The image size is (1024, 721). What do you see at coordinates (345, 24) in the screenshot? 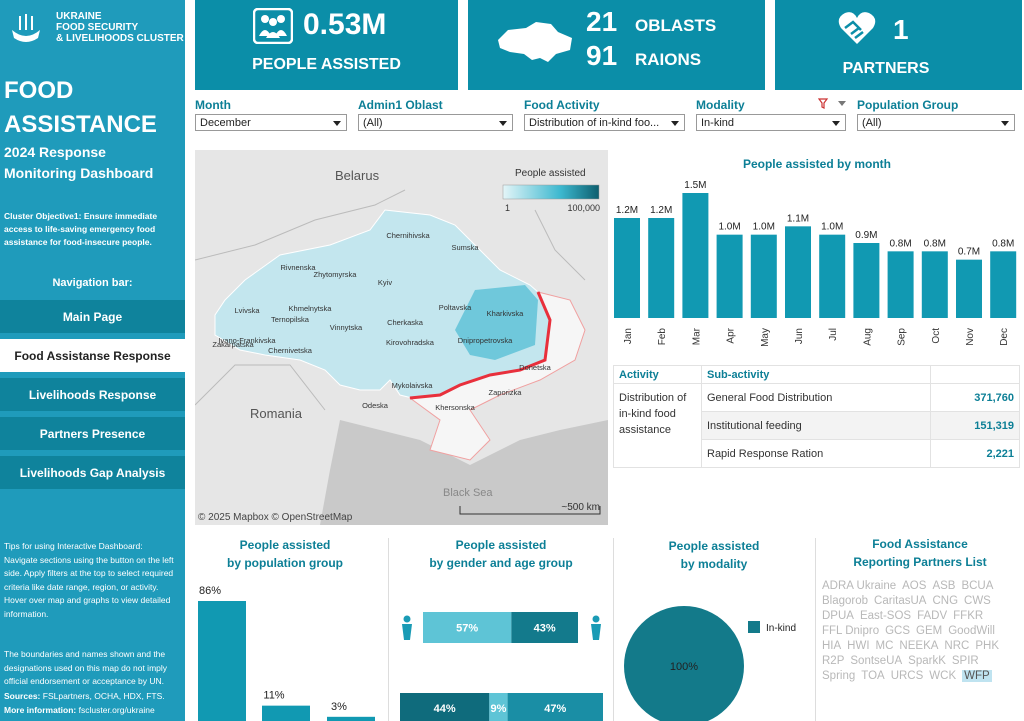
I see `kpi-value: 0.53M` at bounding box center [345, 24].